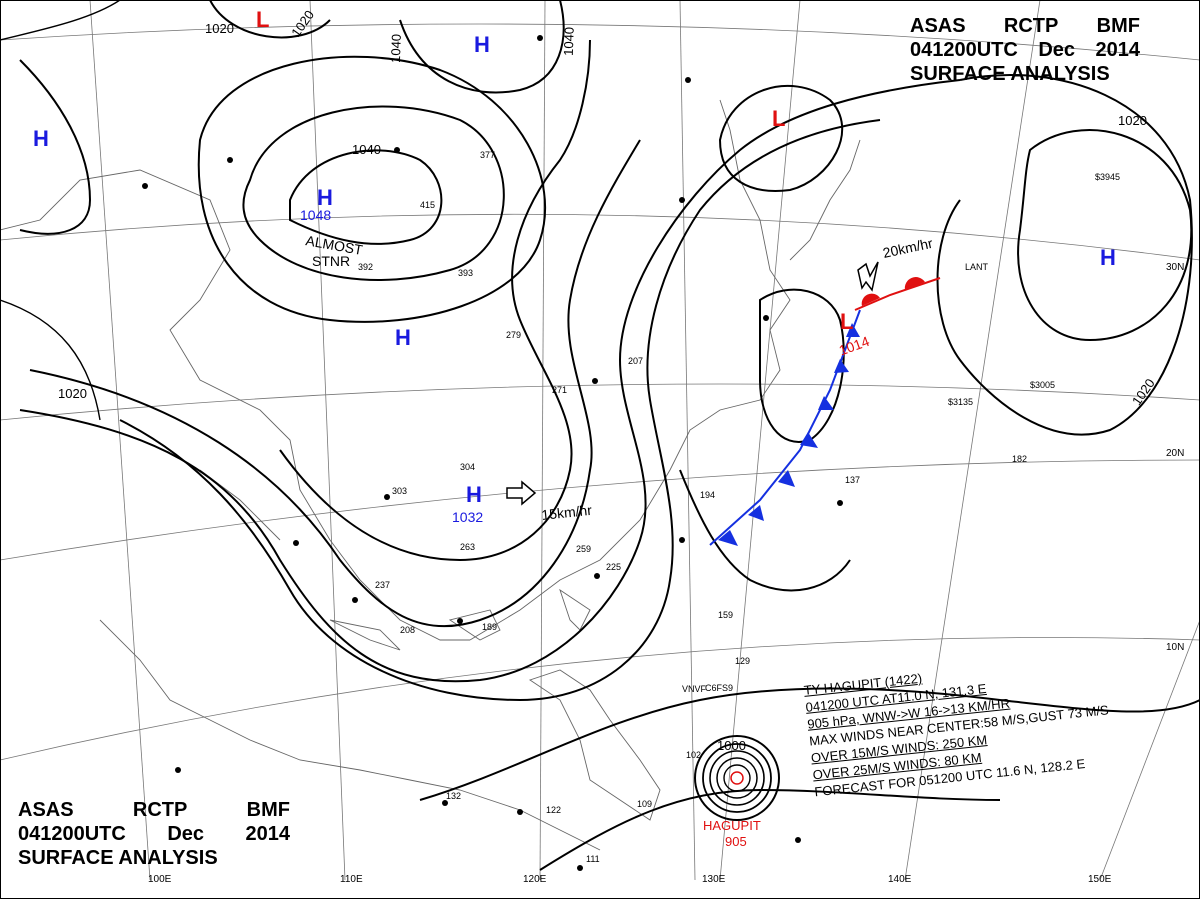 This screenshot has height=899, width=1200. I want to click on high-value: 1048, so click(315, 215).